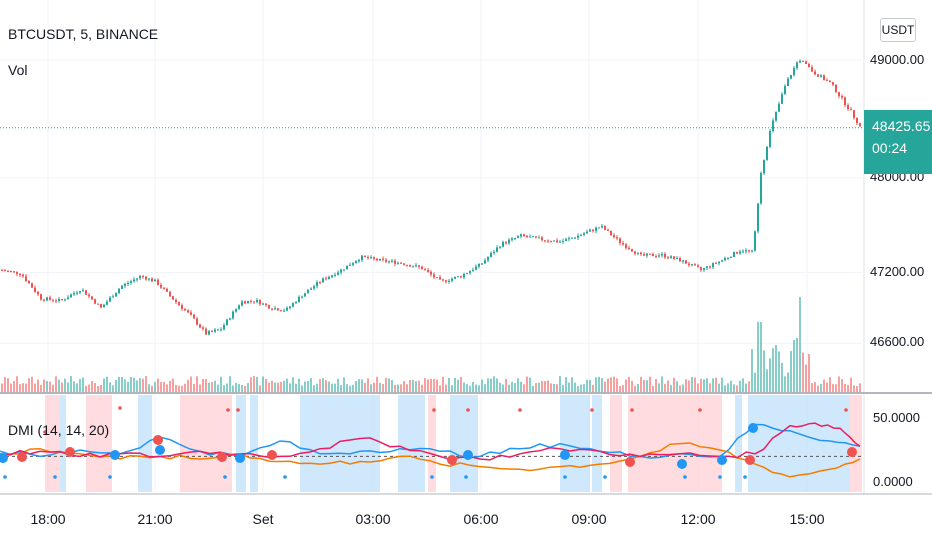  What do you see at coordinates (238, 410) in the screenshot?
I see `signal-dot-top` at bounding box center [238, 410].